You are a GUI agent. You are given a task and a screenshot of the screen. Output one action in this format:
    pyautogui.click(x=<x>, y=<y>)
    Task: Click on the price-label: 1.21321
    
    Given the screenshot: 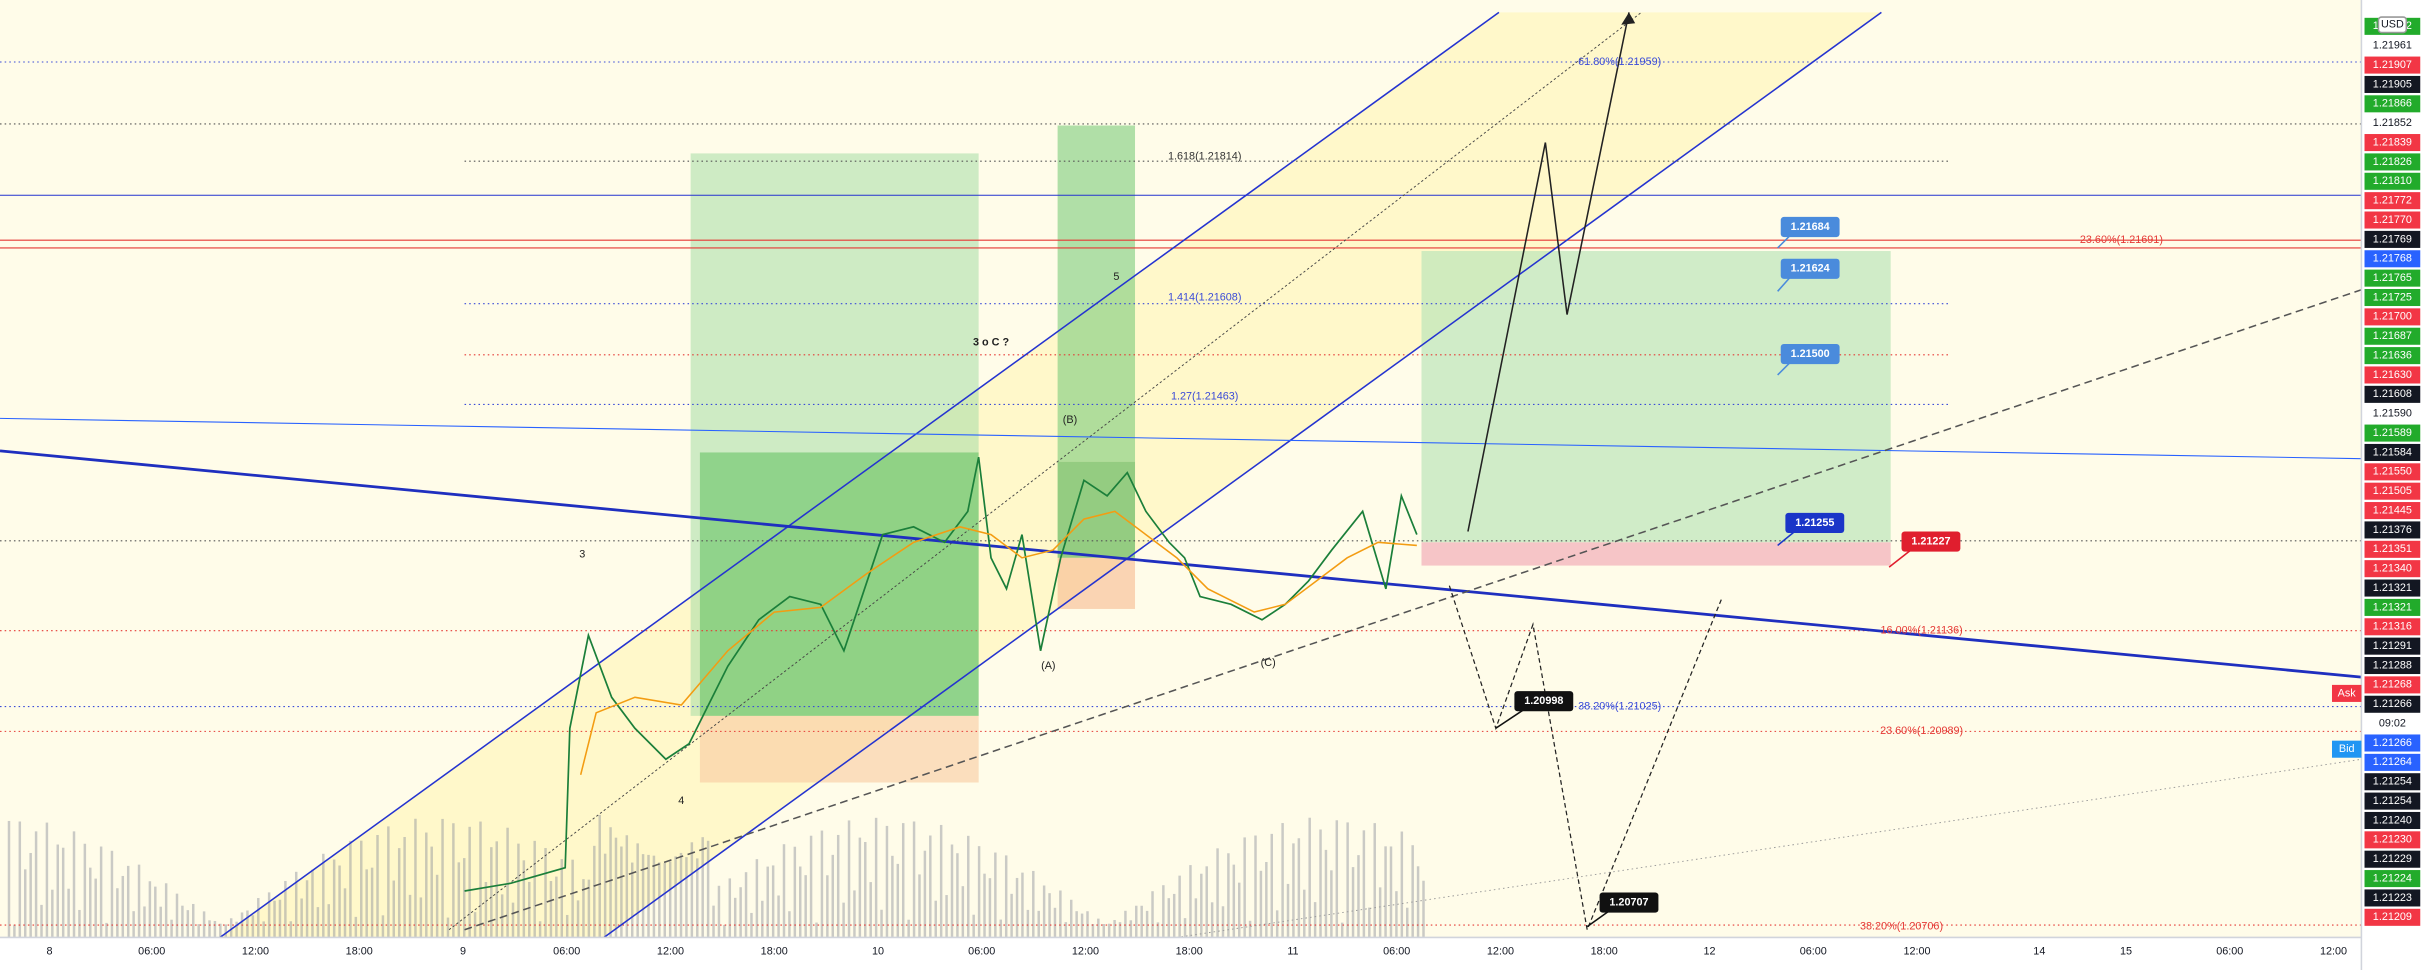 What is the action you would take?
    pyautogui.click(x=2392, y=607)
    